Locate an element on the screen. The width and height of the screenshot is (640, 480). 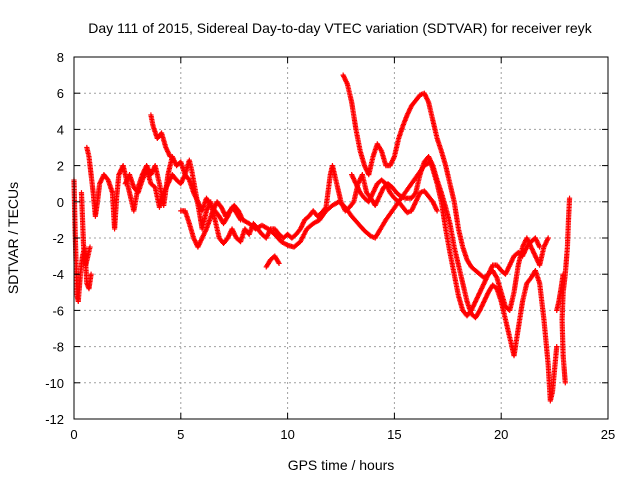
y-tick-label: -8 is located at coordinates (58, 347).